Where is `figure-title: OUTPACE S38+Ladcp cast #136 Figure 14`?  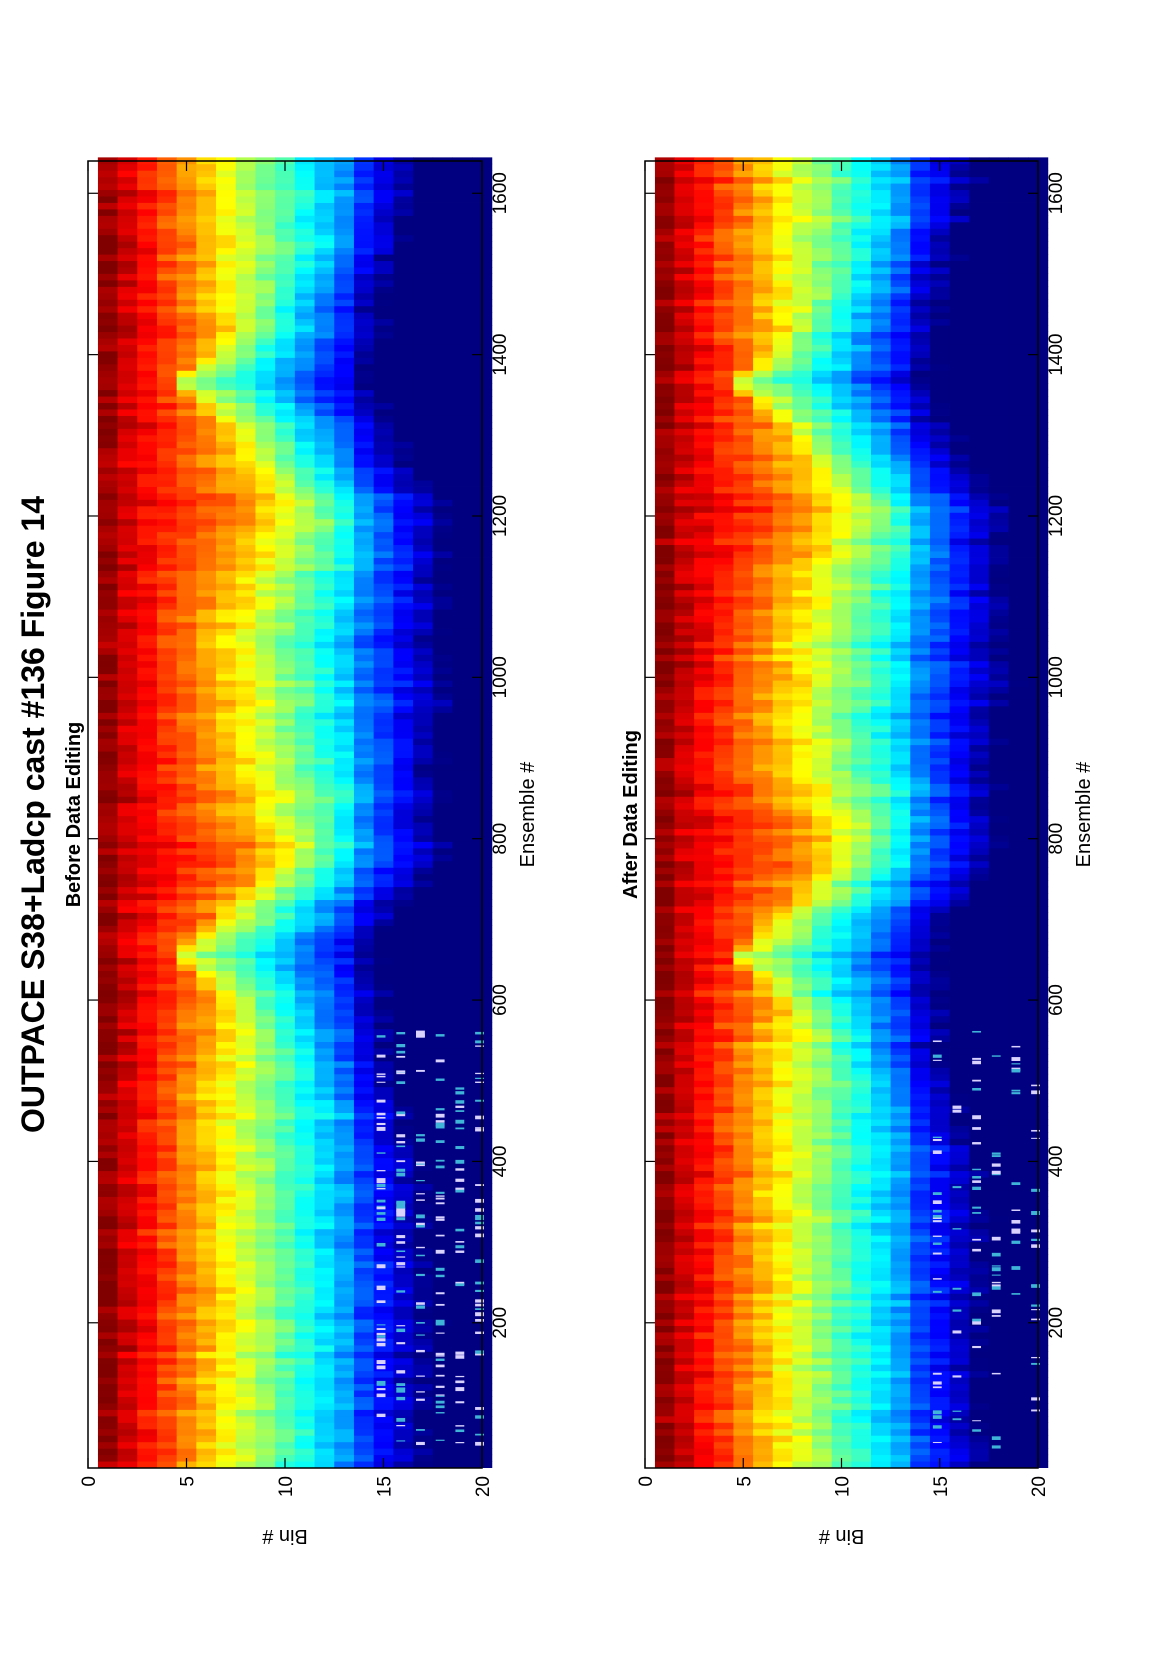
figure-title: OUTPACE S38+Ladcp cast #136 Figure 14 is located at coordinates (33, 814).